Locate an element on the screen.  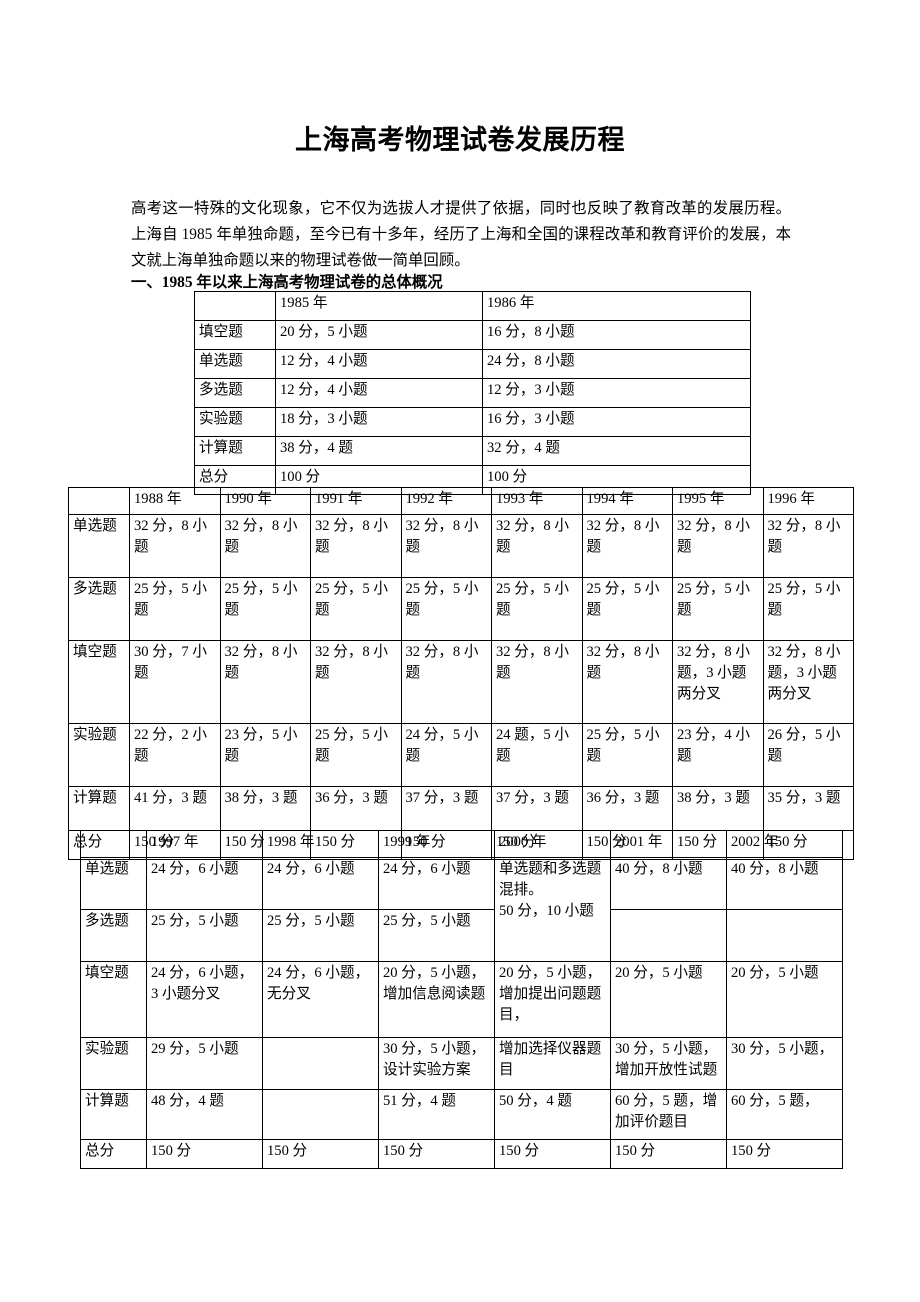
table-row: 实验题 18 分，3 小题 16 分，3 小题 is located at coordinates (472, 422).